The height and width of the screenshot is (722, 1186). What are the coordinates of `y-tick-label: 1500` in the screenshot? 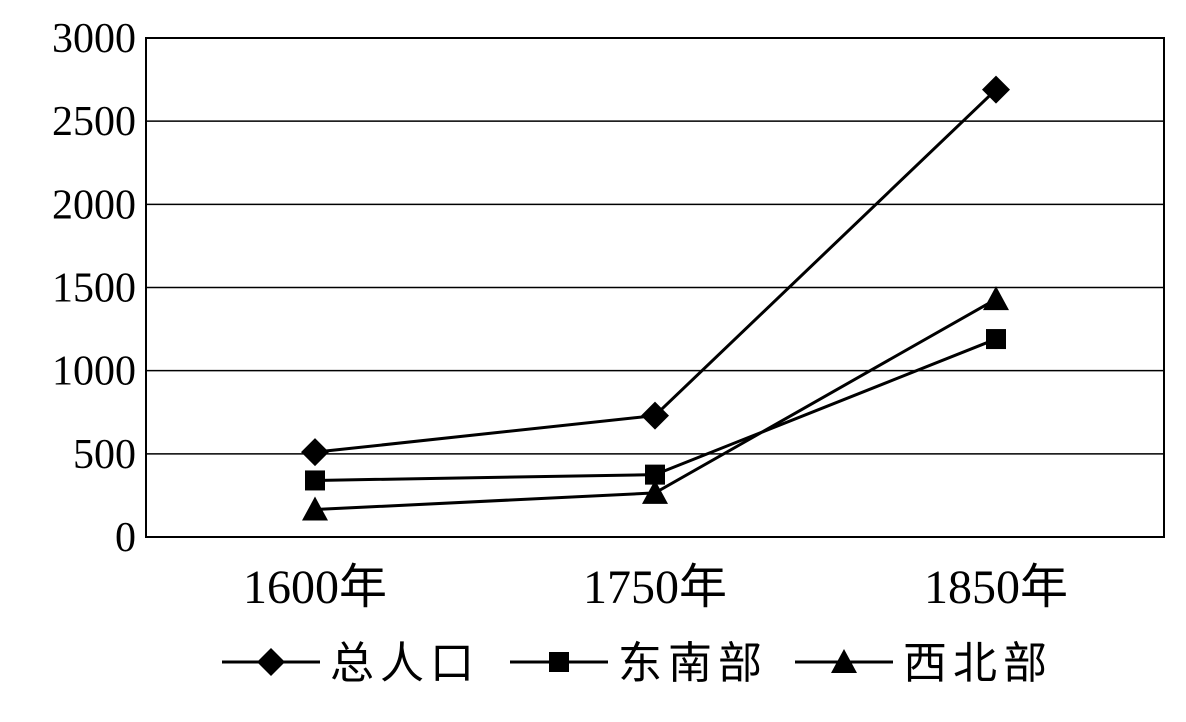 It's located at (94, 289).